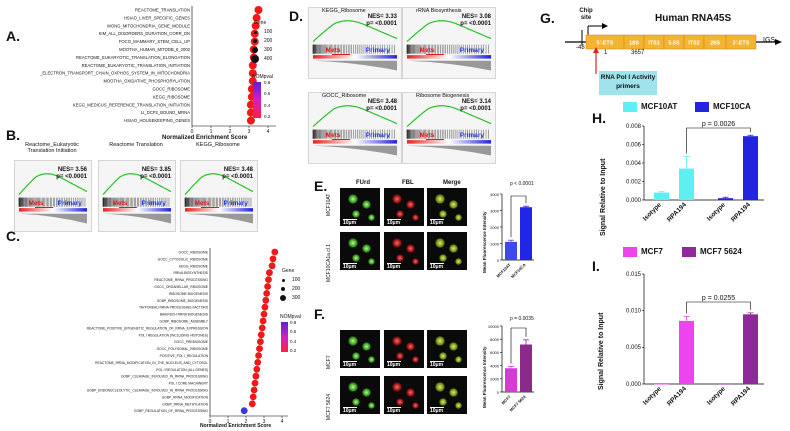 This screenshot has width=790, height=431. What do you see at coordinates (296, 280) in the screenshot?
I see `size-legend-value: 100` at bounding box center [296, 280].